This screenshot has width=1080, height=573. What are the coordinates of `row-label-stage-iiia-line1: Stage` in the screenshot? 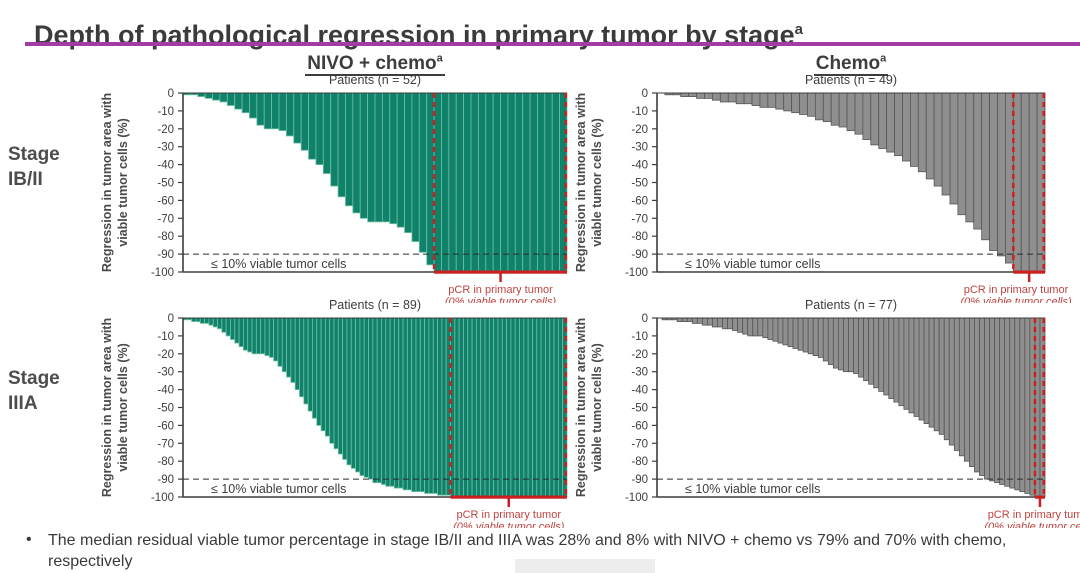 It's located at (34, 378).